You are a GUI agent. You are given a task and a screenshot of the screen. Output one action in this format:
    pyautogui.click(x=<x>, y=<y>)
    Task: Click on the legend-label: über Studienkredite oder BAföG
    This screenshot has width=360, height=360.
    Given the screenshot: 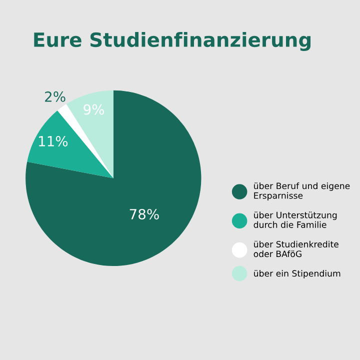 What is the action you would take?
    pyautogui.click(x=296, y=249)
    